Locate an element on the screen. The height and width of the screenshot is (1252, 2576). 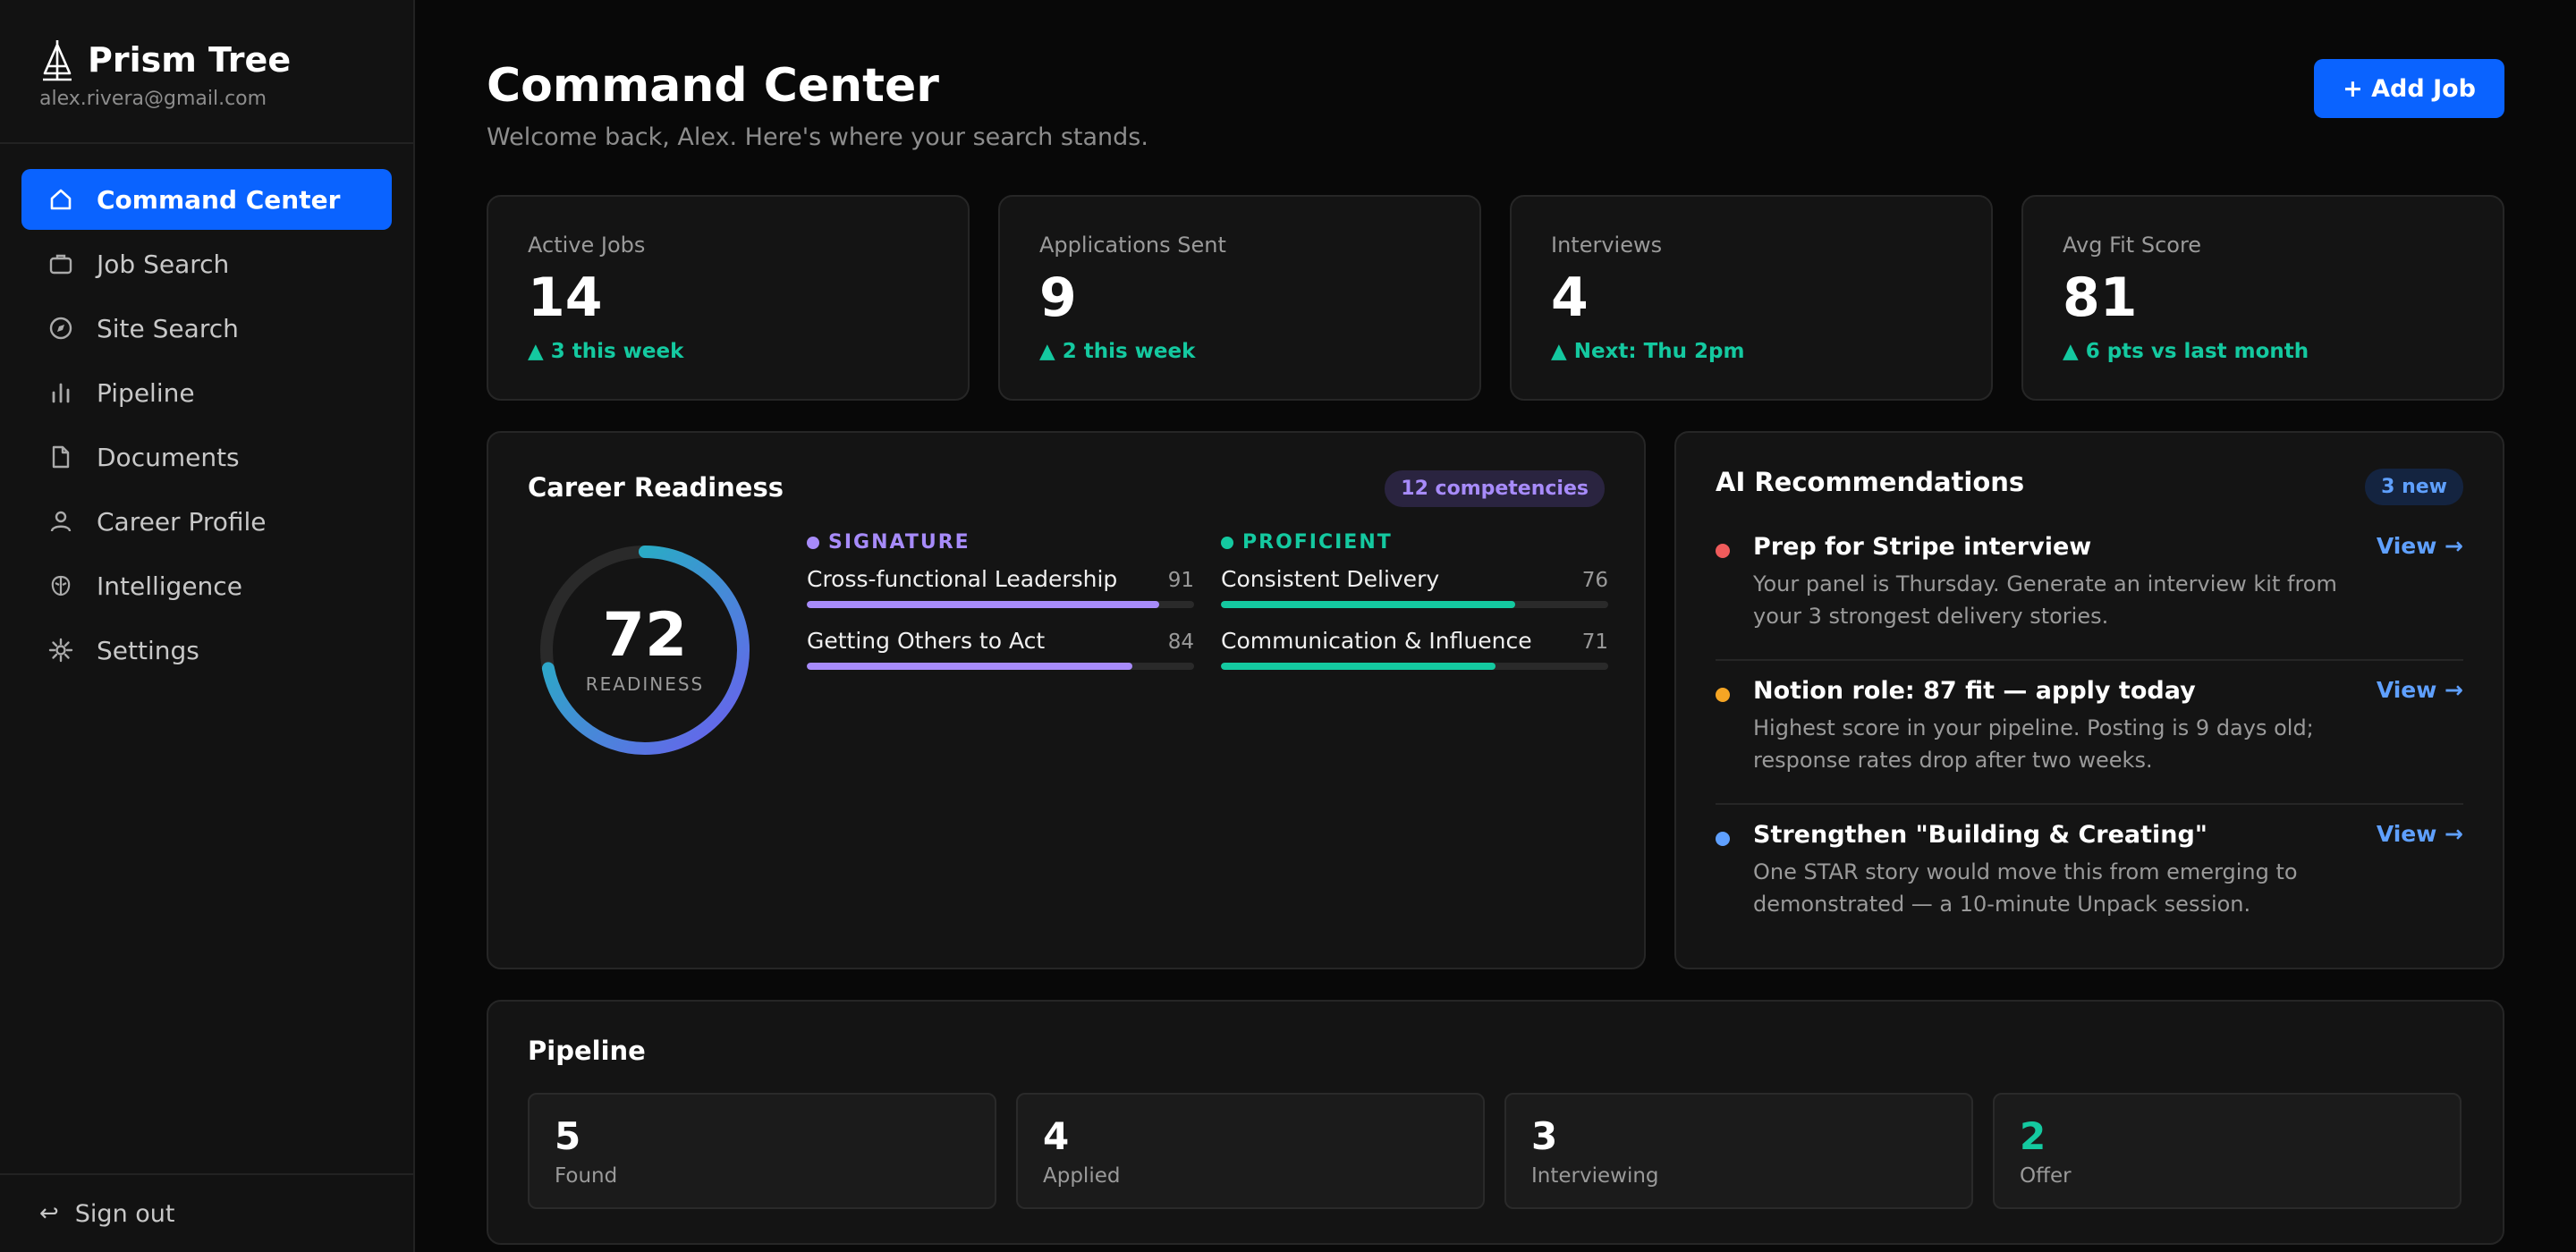
stat-card-active-jobs: Active Jobs 14 ▲ 3 this week is located at coordinates (728, 298).